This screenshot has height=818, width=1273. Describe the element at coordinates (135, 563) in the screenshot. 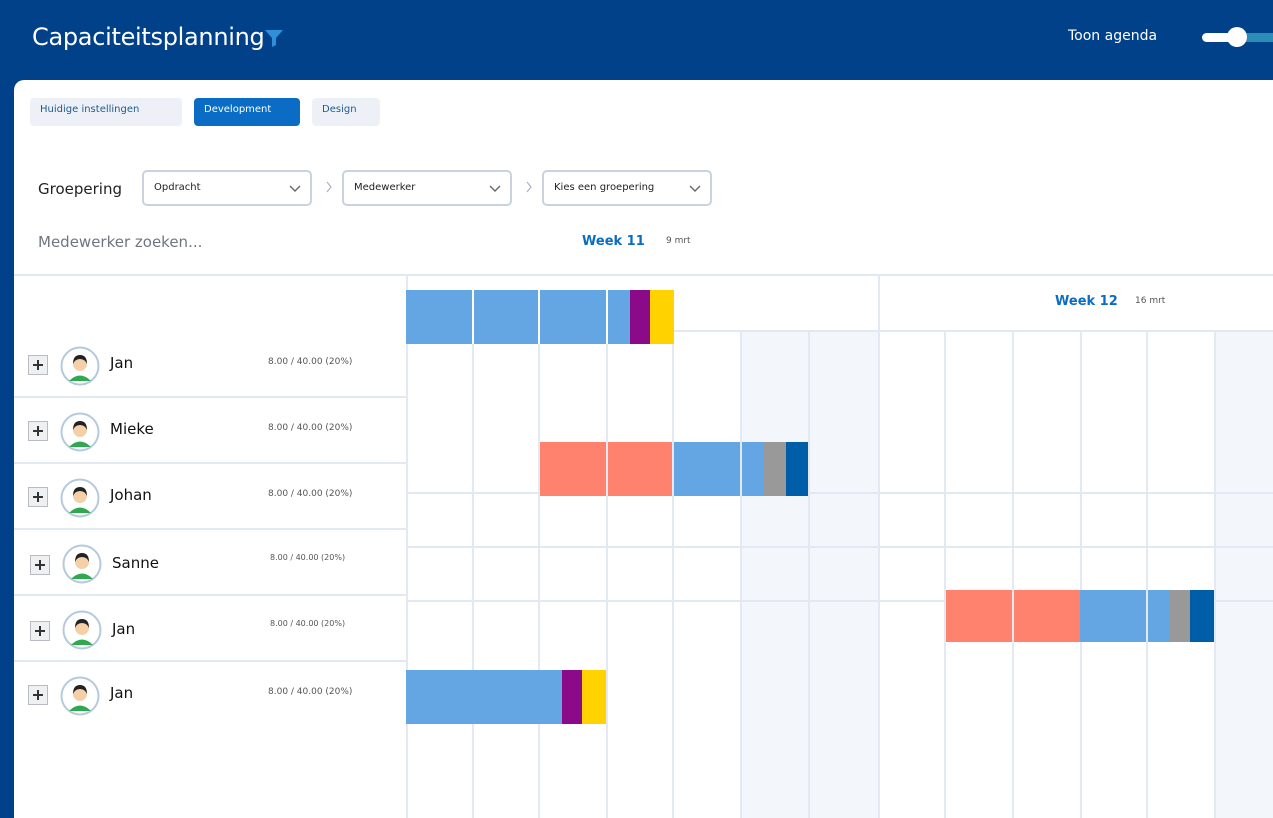

I see `employee-name: Sanne` at that location.